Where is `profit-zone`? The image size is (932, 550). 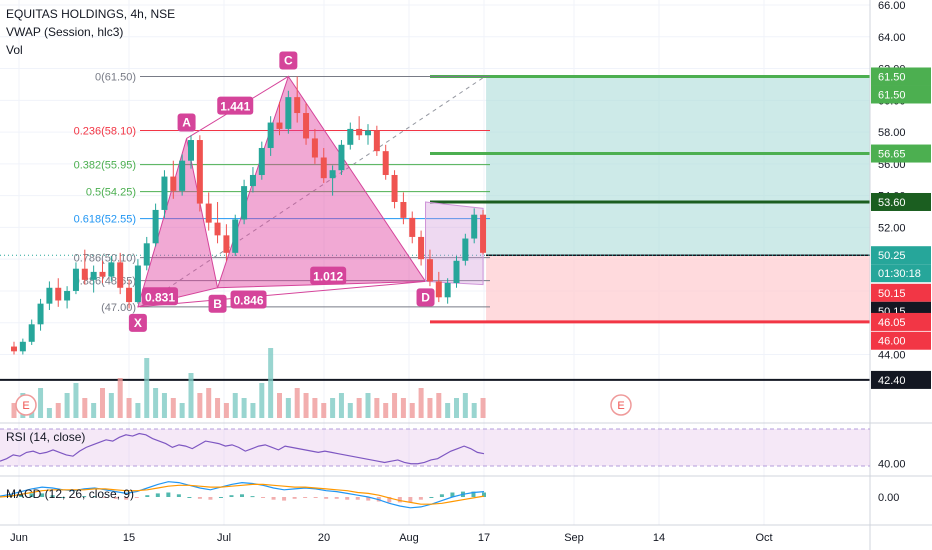
profit-zone is located at coordinates (678, 166).